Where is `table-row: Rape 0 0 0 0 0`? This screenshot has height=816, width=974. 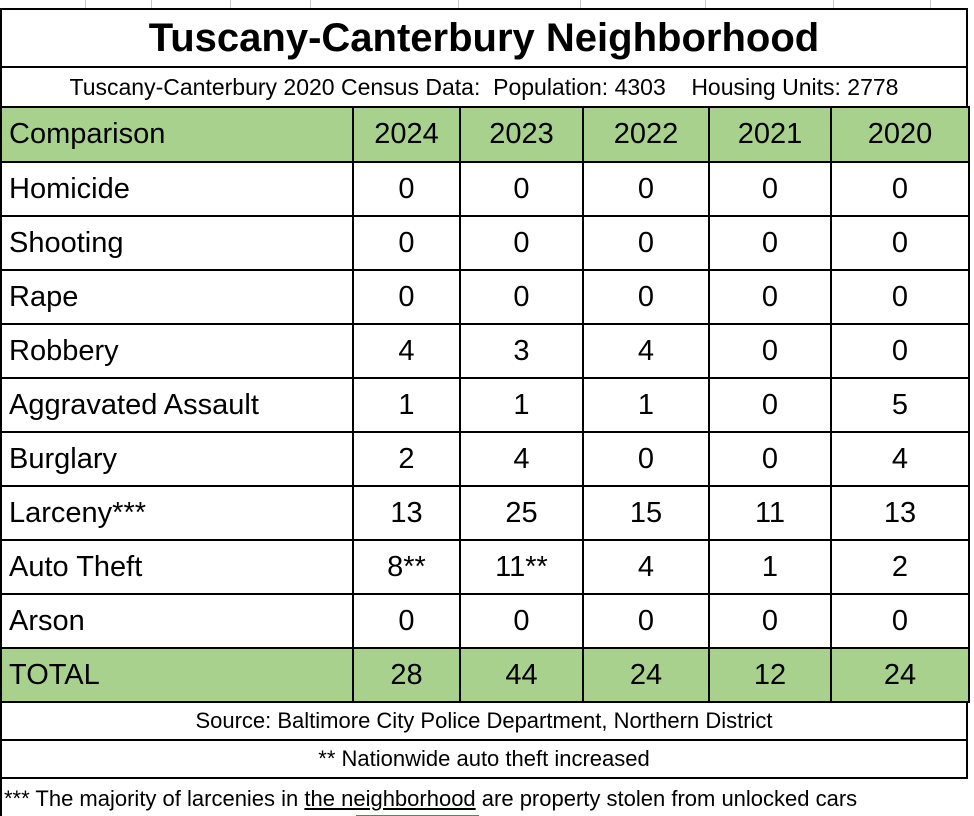 table-row: Rape 0 0 0 0 0 is located at coordinates (485, 297).